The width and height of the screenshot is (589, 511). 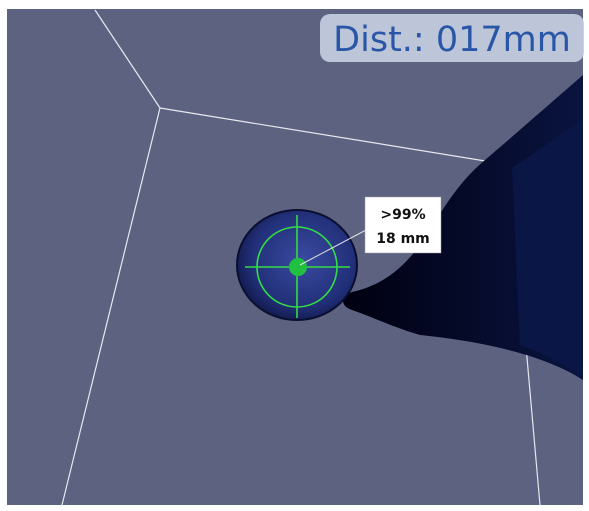 I want to click on distance-readout: Dist.: 017mm, so click(x=452, y=40).